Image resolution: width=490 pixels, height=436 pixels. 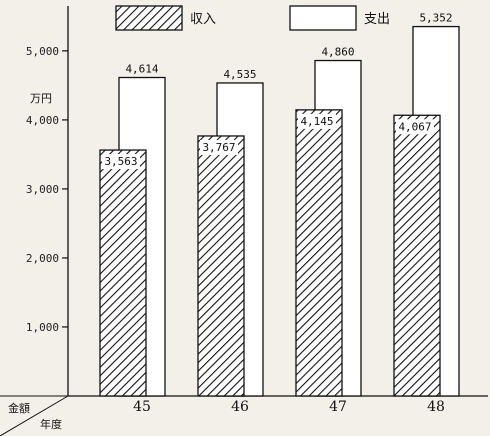 I want to click on y-tick-label: 2,000, so click(x=42, y=258).